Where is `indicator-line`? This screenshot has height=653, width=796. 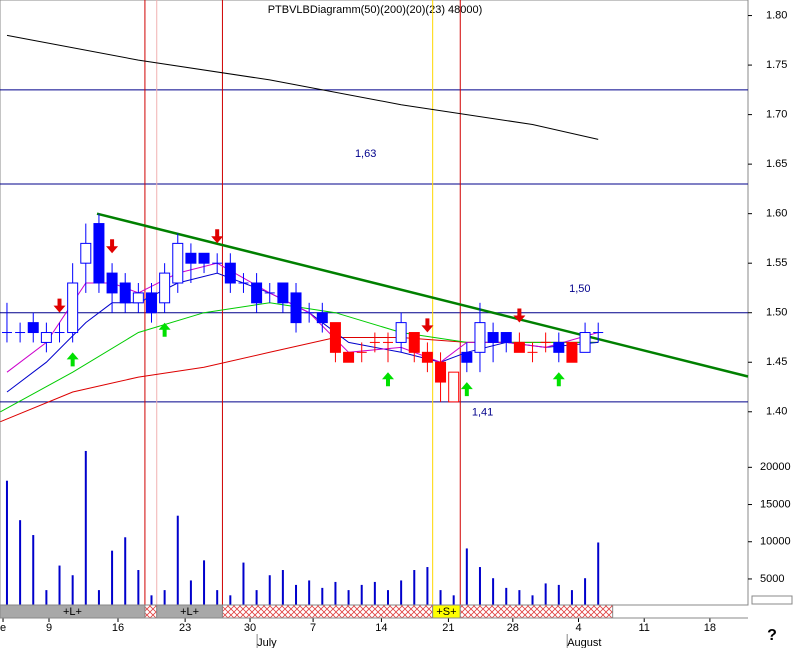 indicator-line is located at coordinates (302, 87).